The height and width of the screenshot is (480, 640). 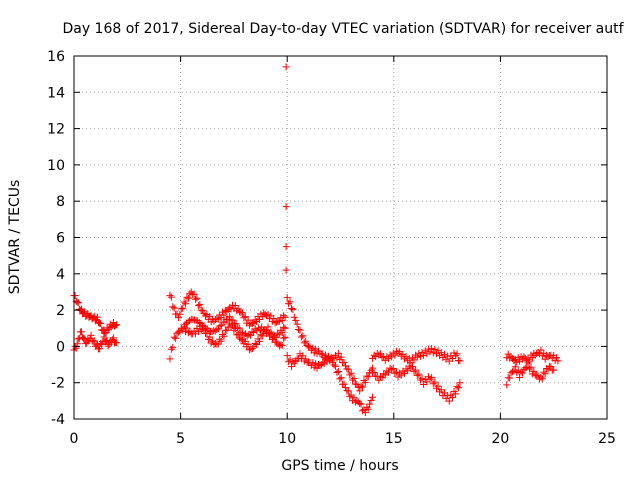 What do you see at coordinates (339, 466) in the screenshot?
I see `x-axis-label: GPS time / hours` at bounding box center [339, 466].